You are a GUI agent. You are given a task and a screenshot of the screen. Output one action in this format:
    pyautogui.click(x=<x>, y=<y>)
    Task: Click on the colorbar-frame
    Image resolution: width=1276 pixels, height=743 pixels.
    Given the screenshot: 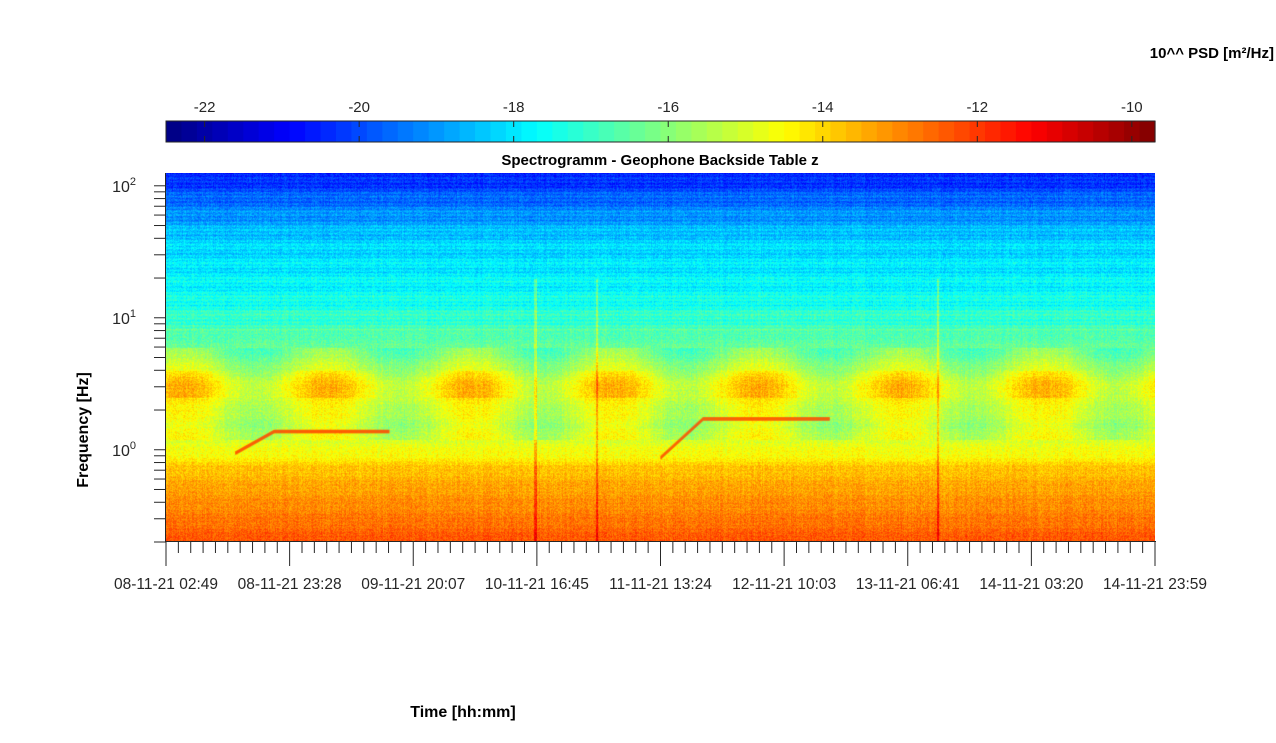 What is the action you would take?
    pyautogui.click(x=660, y=131)
    